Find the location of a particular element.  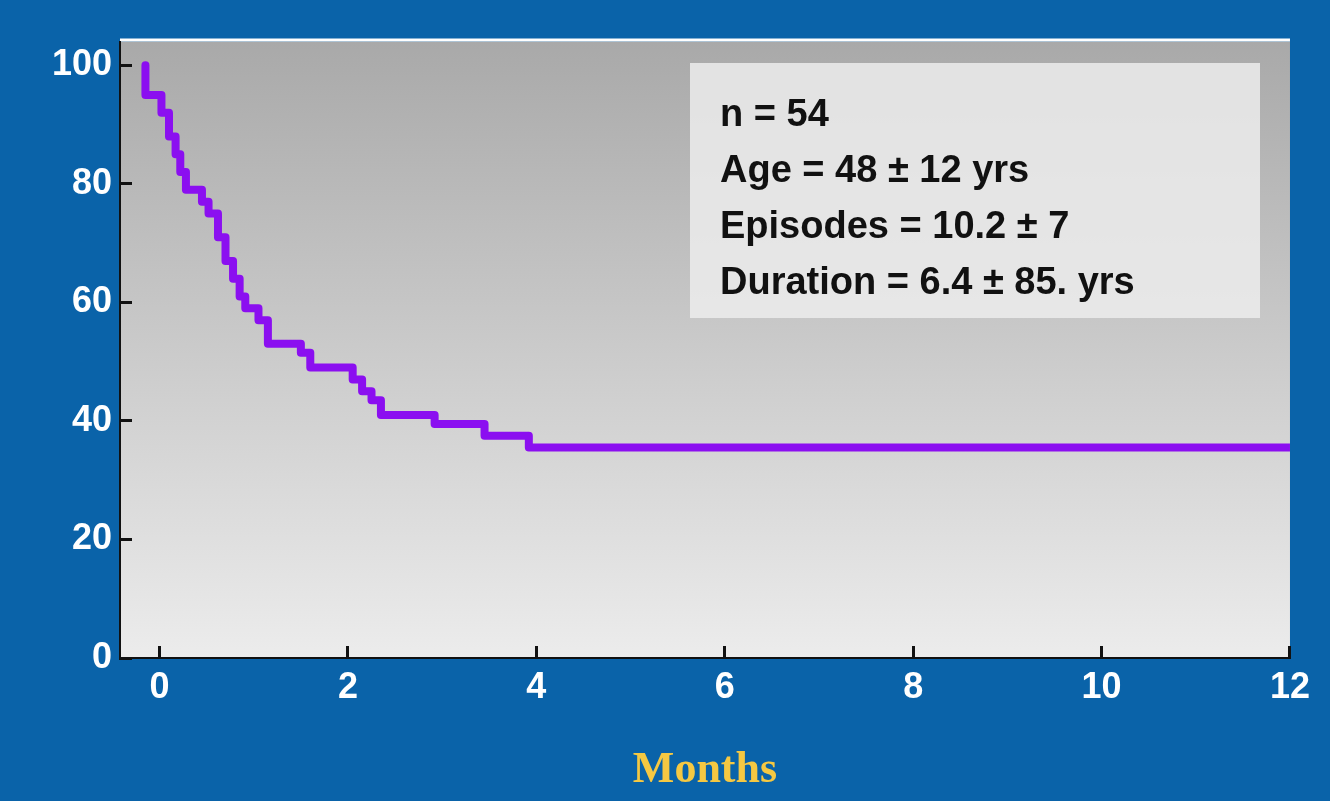

y-tick-label: 40 is located at coordinates (91, 418).